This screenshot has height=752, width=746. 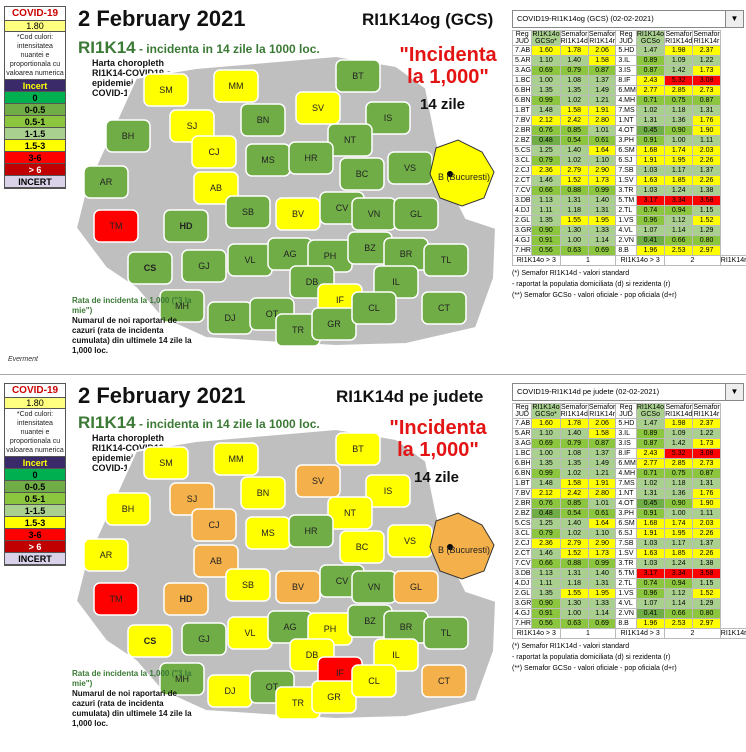 What do you see at coordinates (546, 141) in the screenshot?
I see `table-cell: 0.48` at bounding box center [546, 141].